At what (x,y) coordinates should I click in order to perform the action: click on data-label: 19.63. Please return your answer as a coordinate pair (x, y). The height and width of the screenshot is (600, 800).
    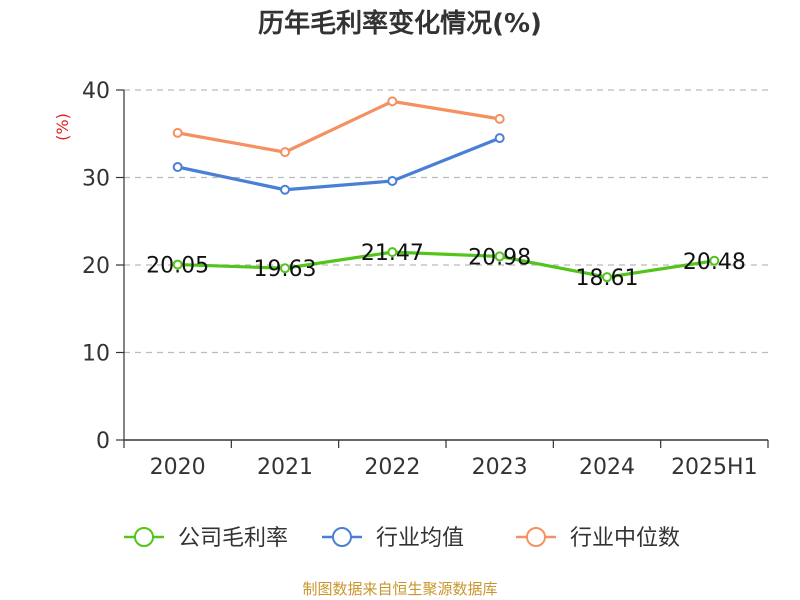
    Looking at the image, I should click on (285, 269).